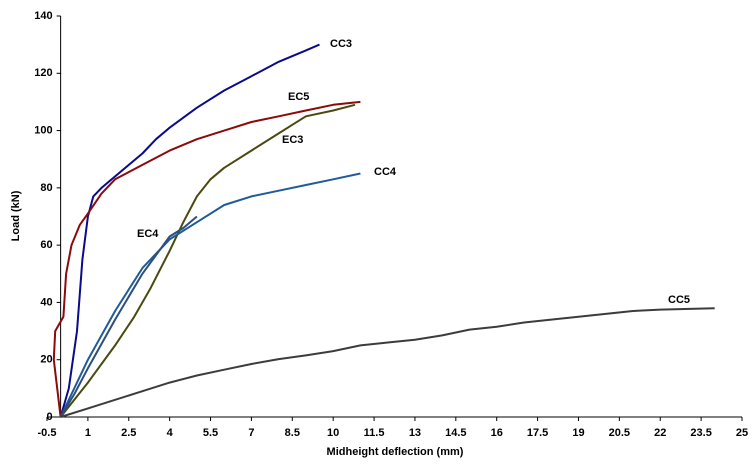 This screenshot has width=753, height=469. What do you see at coordinates (298, 97) in the screenshot?
I see `series-label: EC5` at bounding box center [298, 97].